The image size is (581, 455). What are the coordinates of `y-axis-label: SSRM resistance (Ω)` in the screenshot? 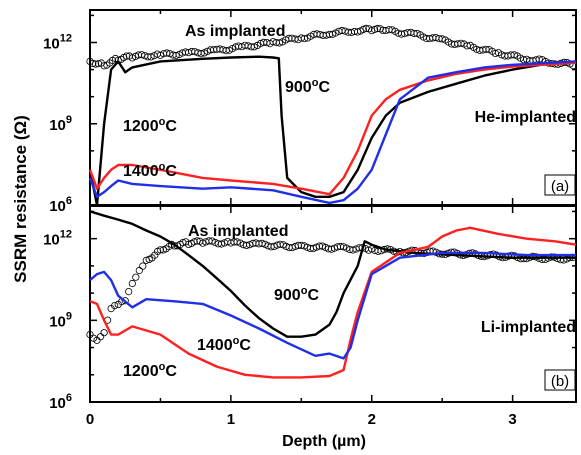 It's located at (20, 199).